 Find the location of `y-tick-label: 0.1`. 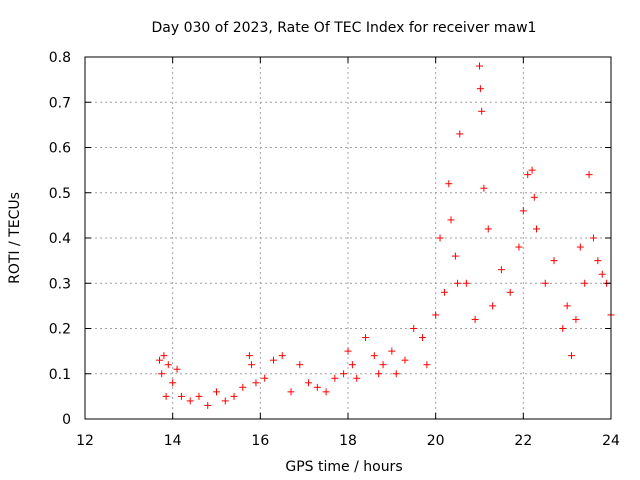

y-tick-label: 0.1 is located at coordinates (60, 375).